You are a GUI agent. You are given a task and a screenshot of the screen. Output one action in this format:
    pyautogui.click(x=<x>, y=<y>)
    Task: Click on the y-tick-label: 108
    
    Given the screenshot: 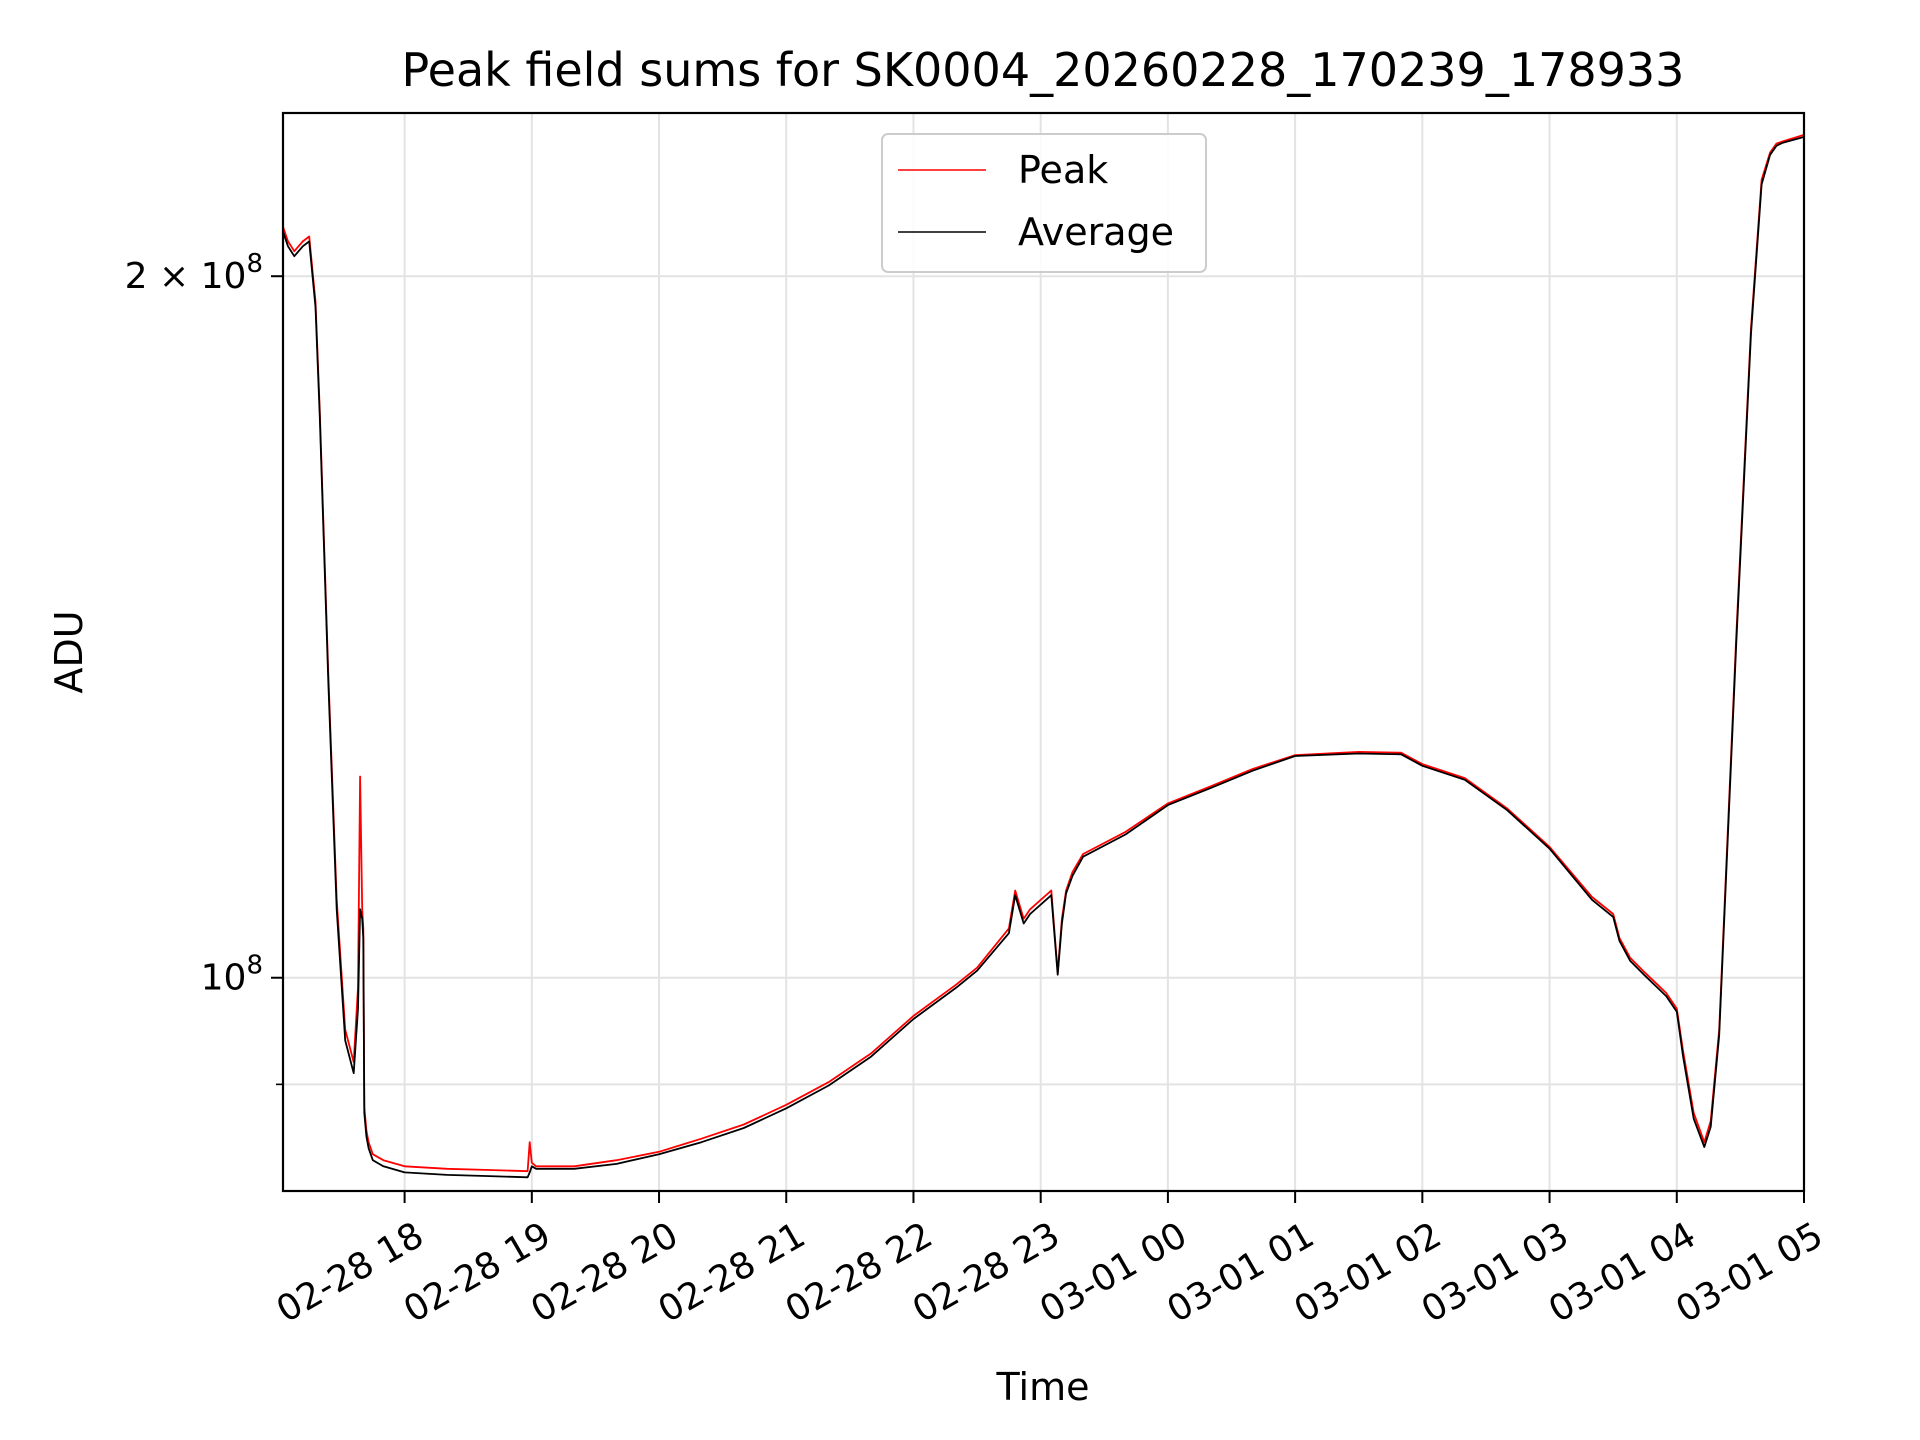 What is the action you would take?
    pyautogui.click(x=232, y=975)
    